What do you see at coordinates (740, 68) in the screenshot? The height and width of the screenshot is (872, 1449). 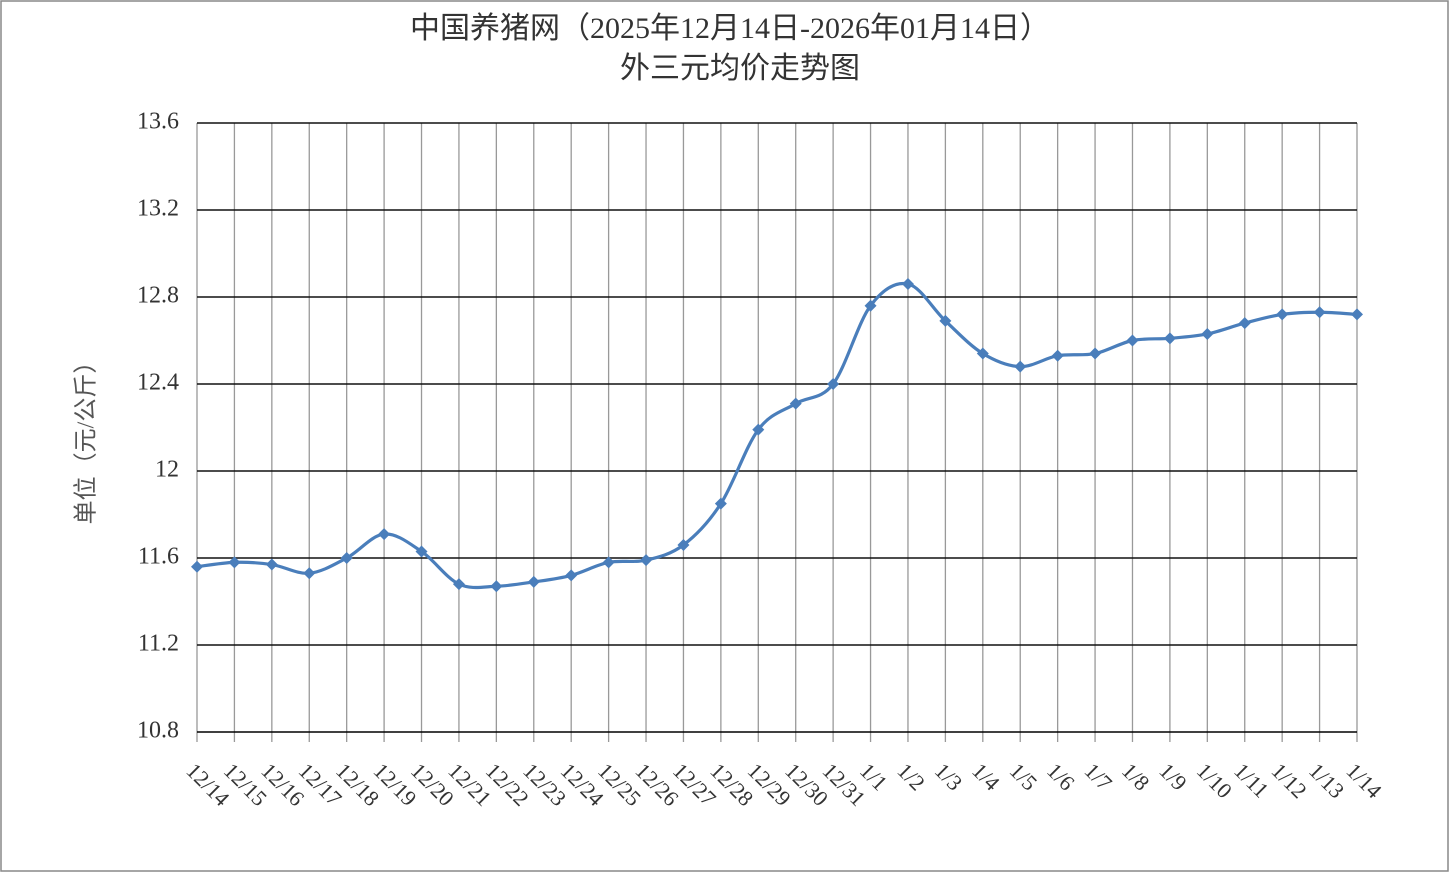 I see `chart-subtitle: 外三元均价走势图` at bounding box center [740, 68].